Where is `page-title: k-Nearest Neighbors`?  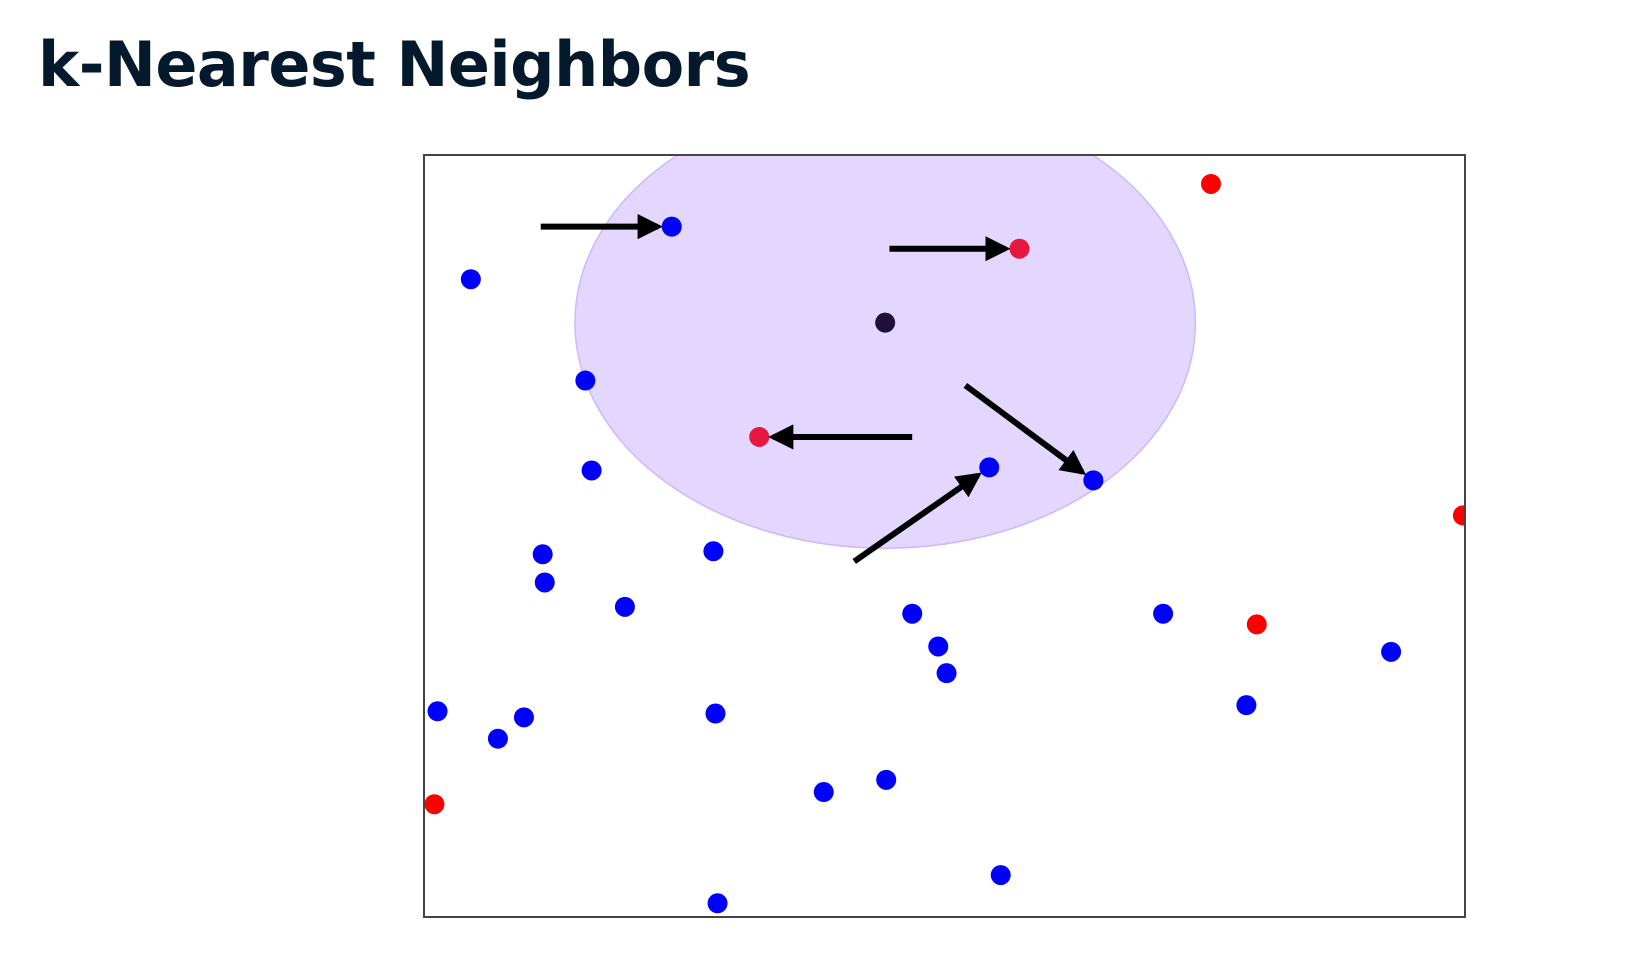
page-title: k-Nearest Neighbors is located at coordinates (394, 64).